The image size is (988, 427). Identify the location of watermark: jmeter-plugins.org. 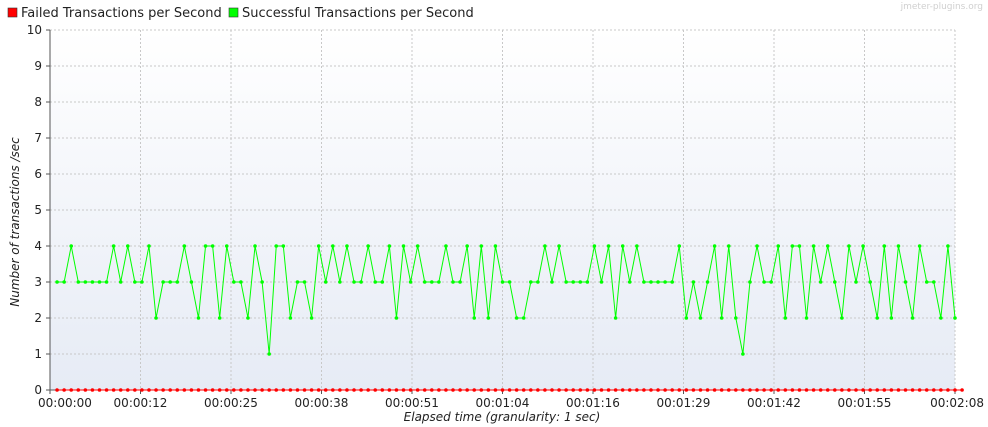
(941, 7).